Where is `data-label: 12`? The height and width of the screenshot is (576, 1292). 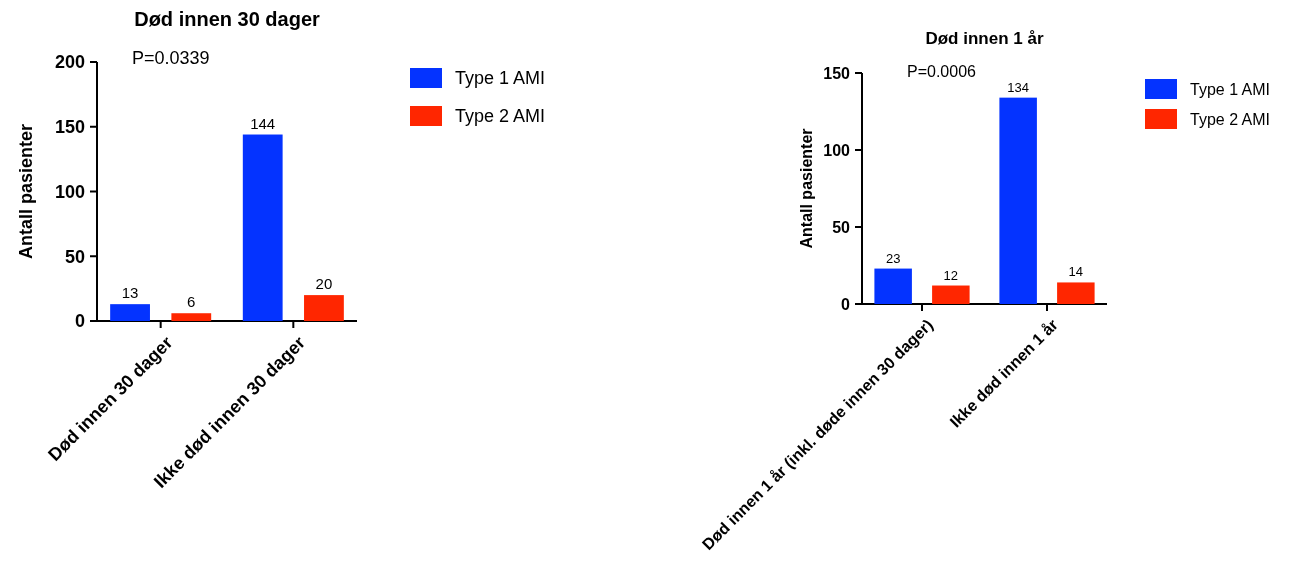 data-label: 12 is located at coordinates (951, 275).